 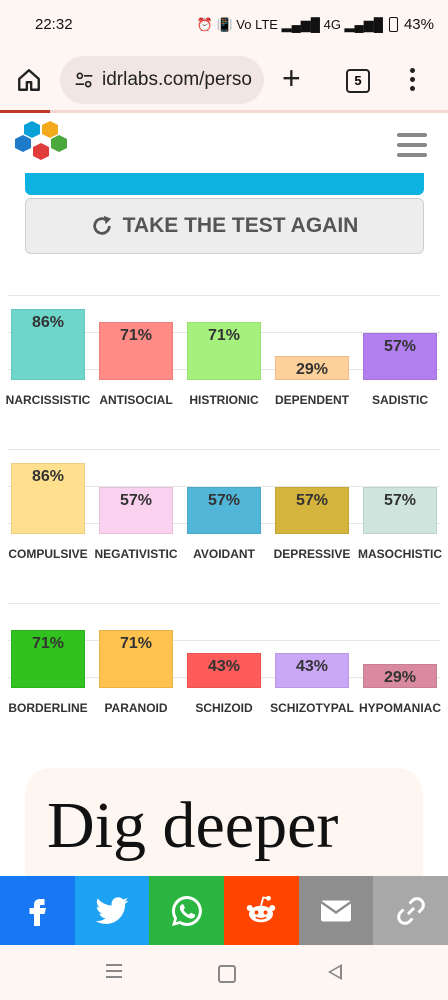 I want to click on copy-link-button, so click(x=410, y=910).